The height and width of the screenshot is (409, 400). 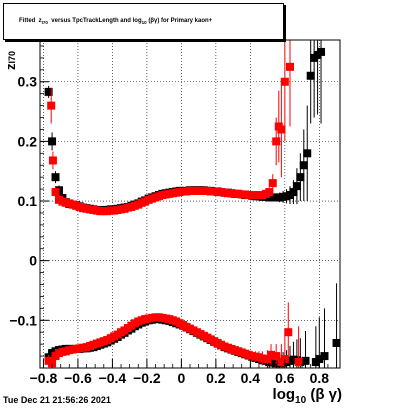 I want to click on xtick-label-0: −0.8, so click(x=44, y=378).